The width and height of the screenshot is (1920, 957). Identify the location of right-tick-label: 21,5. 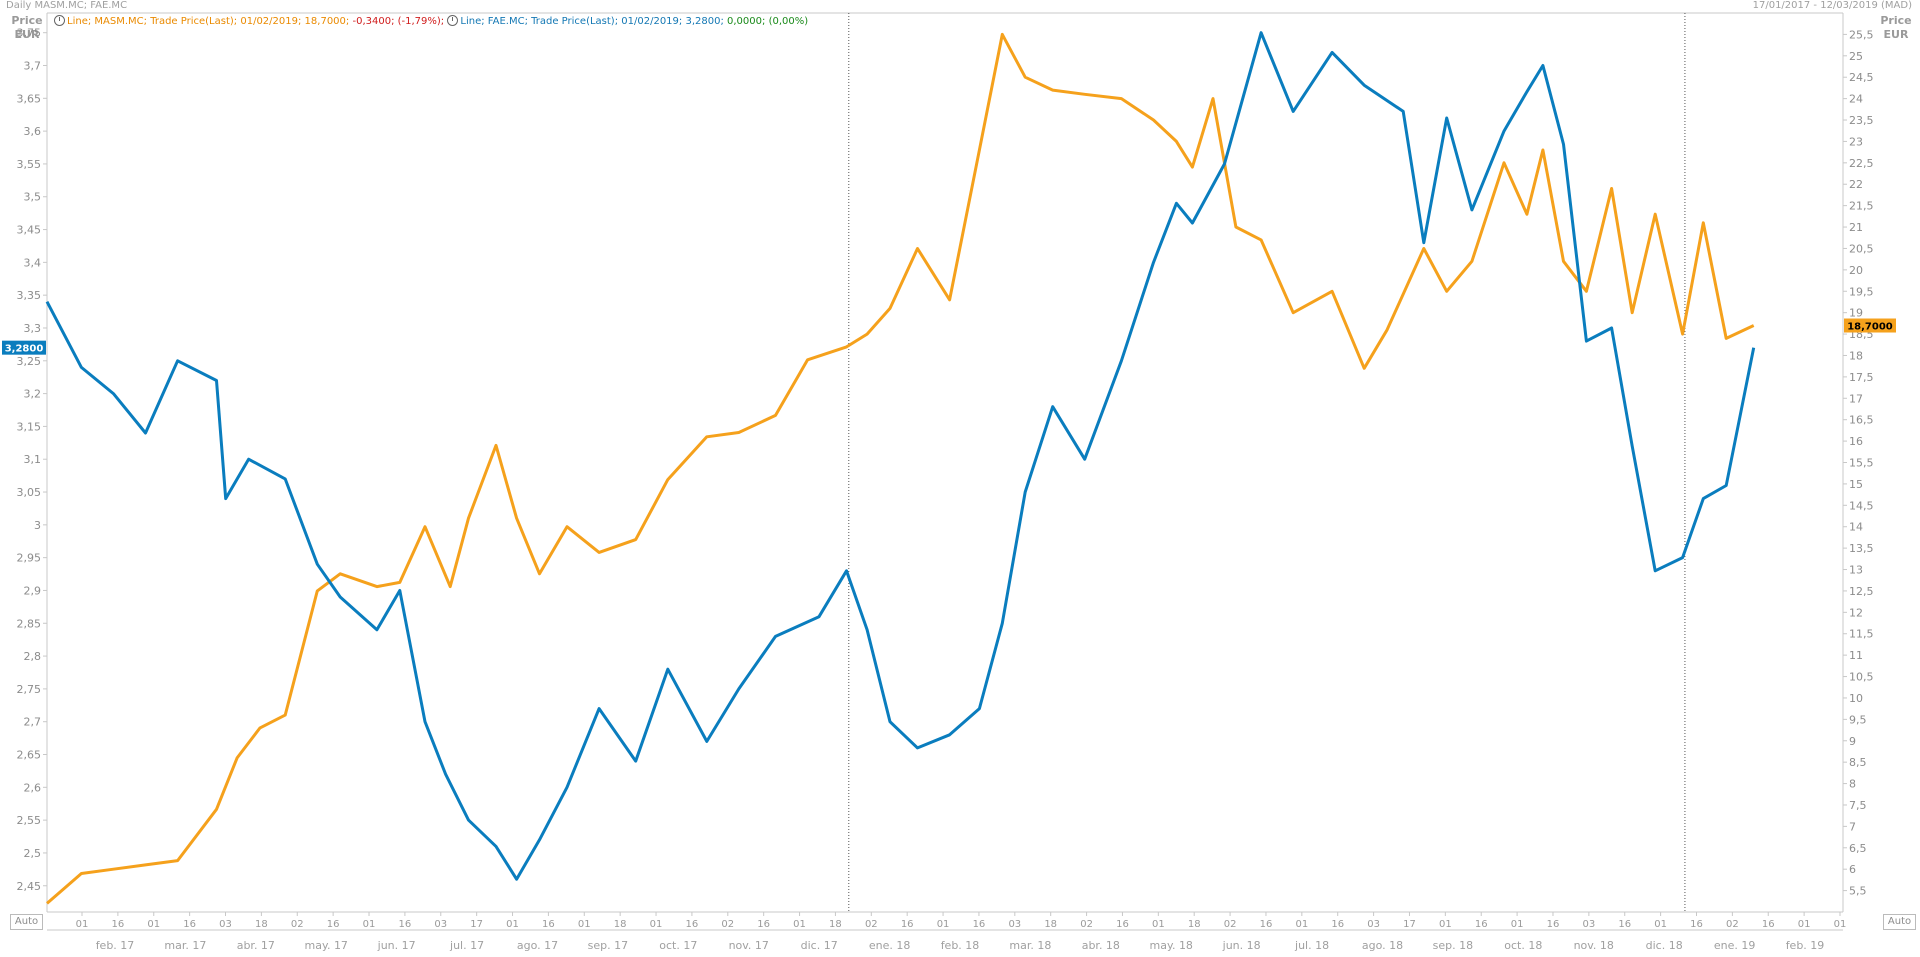
(1861, 206).